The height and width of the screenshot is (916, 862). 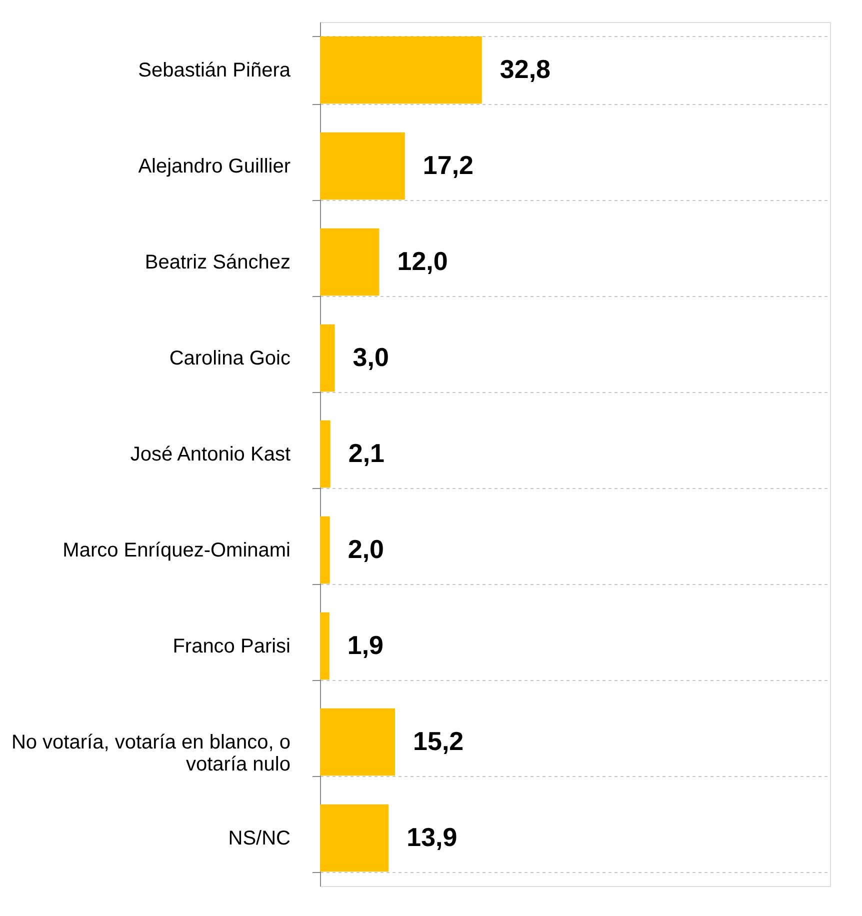 I want to click on y-tick-label: José Antonio Kast, so click(x=210, y=455).